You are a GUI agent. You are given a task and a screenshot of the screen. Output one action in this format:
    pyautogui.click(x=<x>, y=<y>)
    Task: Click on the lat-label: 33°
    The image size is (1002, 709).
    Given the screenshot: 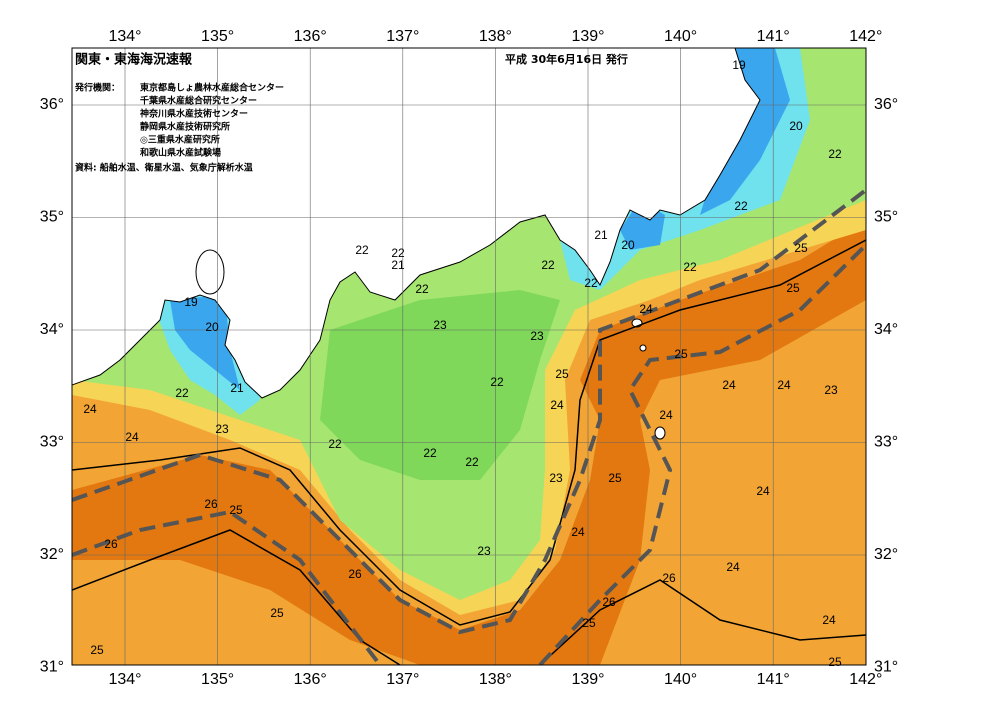 What is the action you would take?
    pyautogui.click(x=886, y=442)
    